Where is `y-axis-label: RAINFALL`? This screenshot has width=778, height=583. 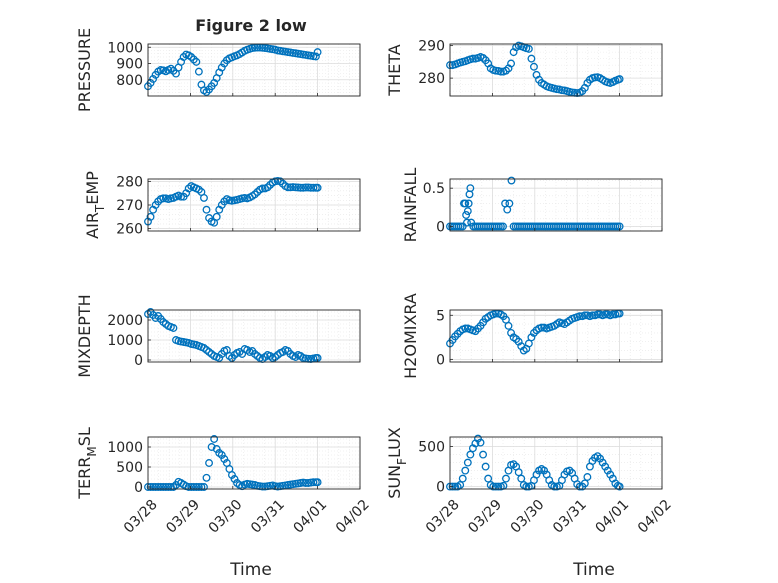 y-axis-label: RAINFALL is located at coordinates (410, 205).